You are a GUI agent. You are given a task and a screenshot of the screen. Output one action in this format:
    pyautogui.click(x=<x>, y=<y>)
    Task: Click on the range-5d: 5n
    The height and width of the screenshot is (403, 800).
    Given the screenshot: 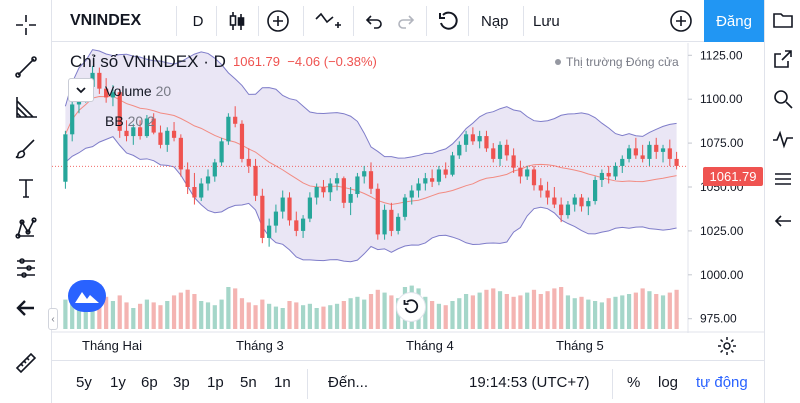 What is the action you would take?
    pyautogui.click(x=248, y=382)
    